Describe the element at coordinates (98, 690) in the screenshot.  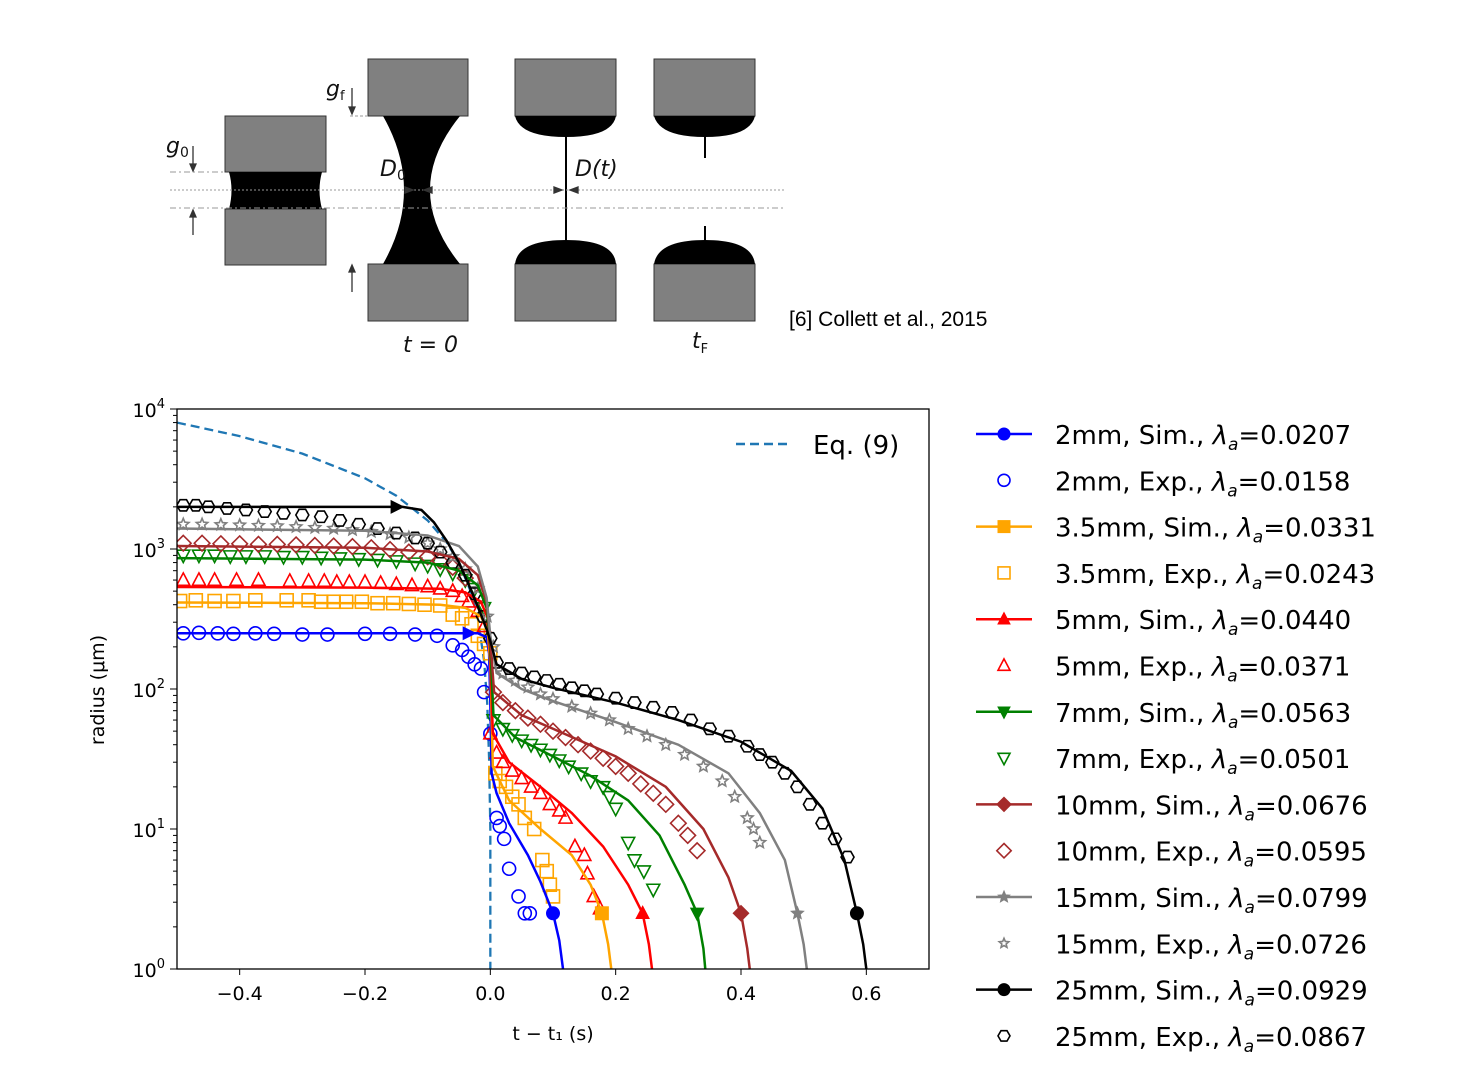
I see `y-axis-label: radius (μm)` at that location.